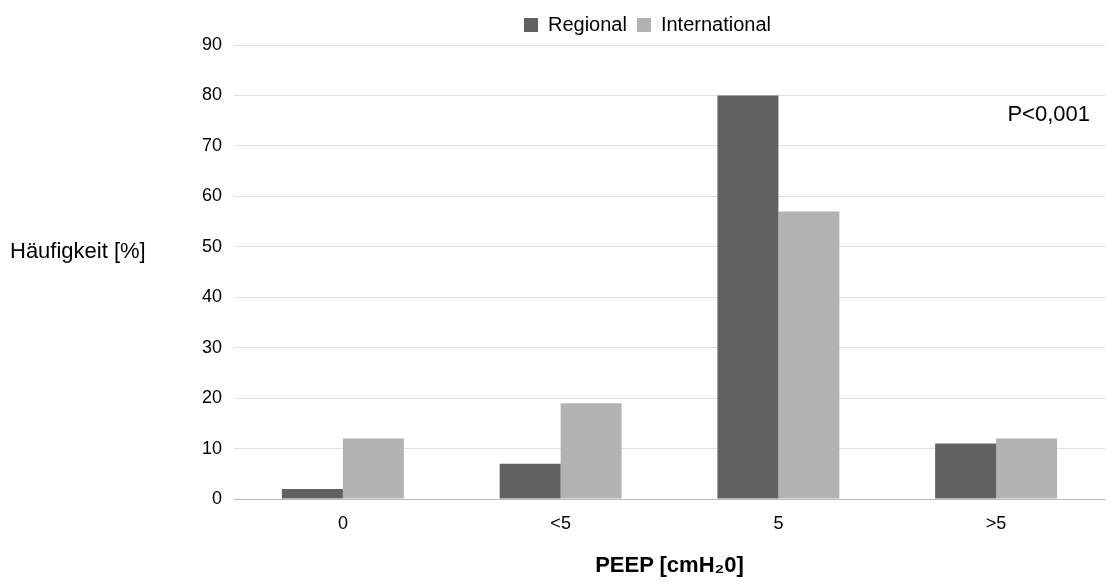 The height and width of the screenshot is (588, 1115). I want to click on y-tick-label: 10, so click(212, 447).